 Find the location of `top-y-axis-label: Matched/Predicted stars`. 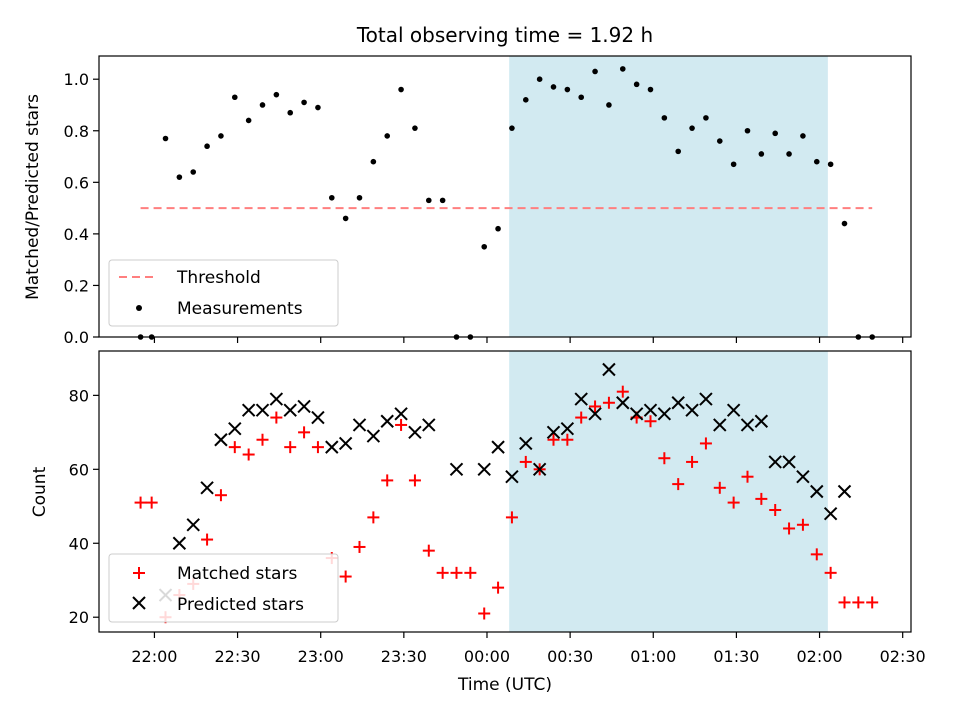

top-y-axis-label: Matched/Predicted stars is located at coordinates (33, 197).